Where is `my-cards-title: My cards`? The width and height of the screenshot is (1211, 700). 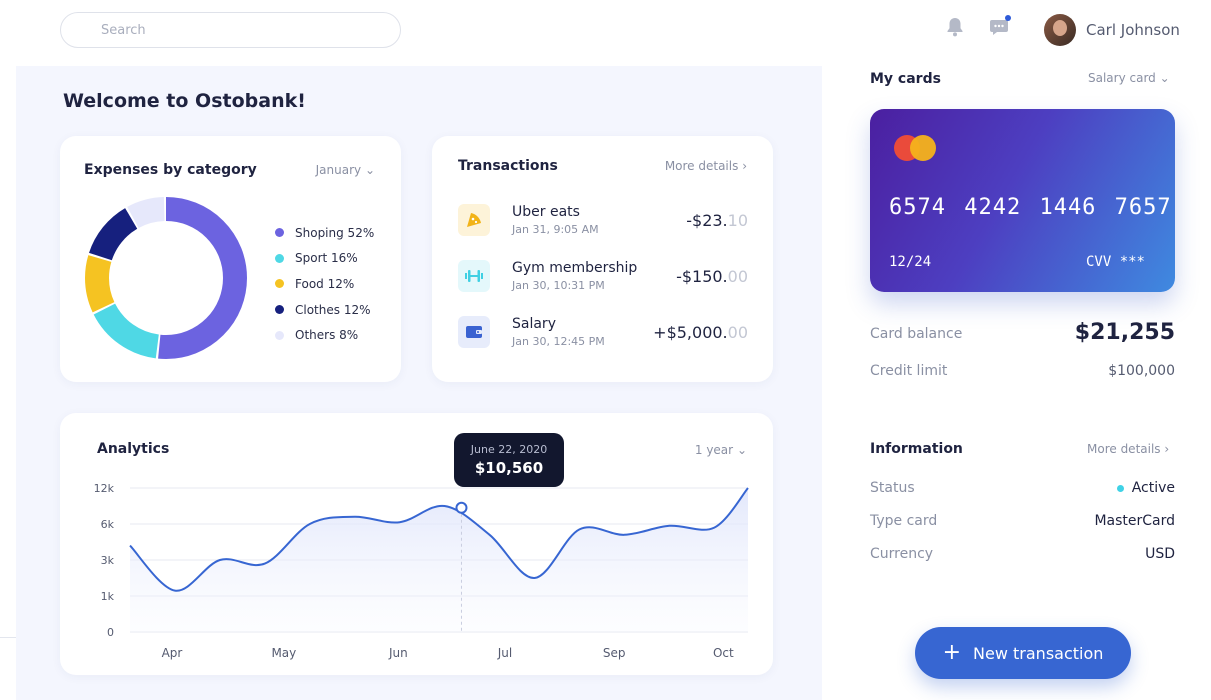
my-cards-title: My cards is located at coordinates (905, 79).